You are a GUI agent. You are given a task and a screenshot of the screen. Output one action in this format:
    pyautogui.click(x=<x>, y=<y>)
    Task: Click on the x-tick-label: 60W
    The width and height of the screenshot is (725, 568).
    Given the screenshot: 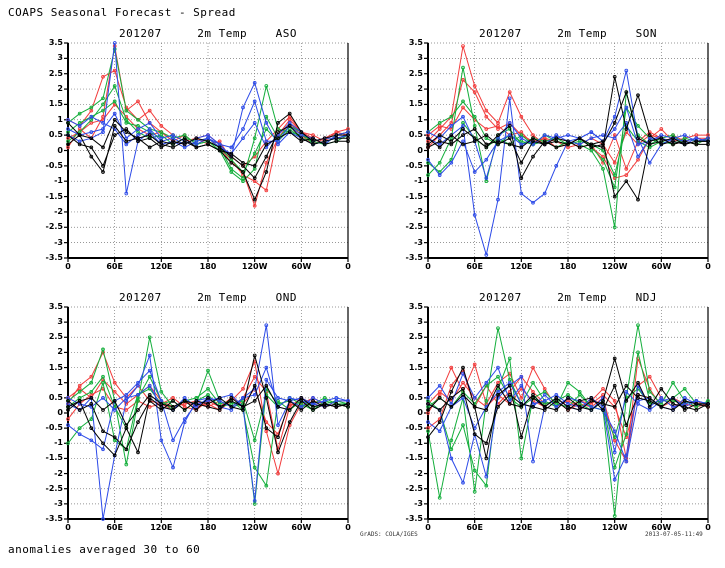 What is the action you would take?
    pyautogui.click(x=301, y=527)
    